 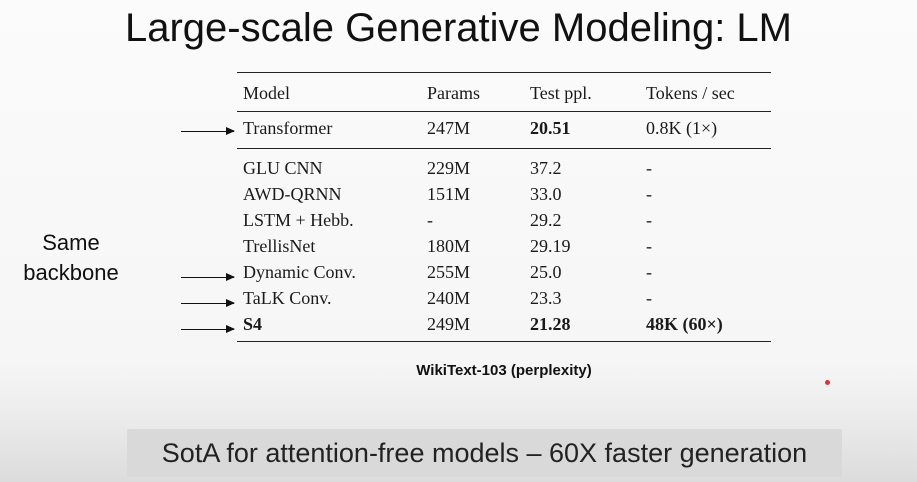 I want to click on table-row: LSTM + Hebb. - 29.2 -, so click(x=504, y=220).